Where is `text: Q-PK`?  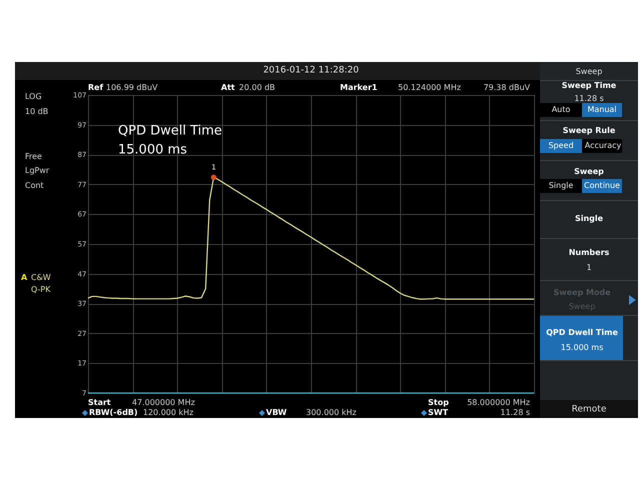
text: Q-PK is located at coordinates (40, 289).